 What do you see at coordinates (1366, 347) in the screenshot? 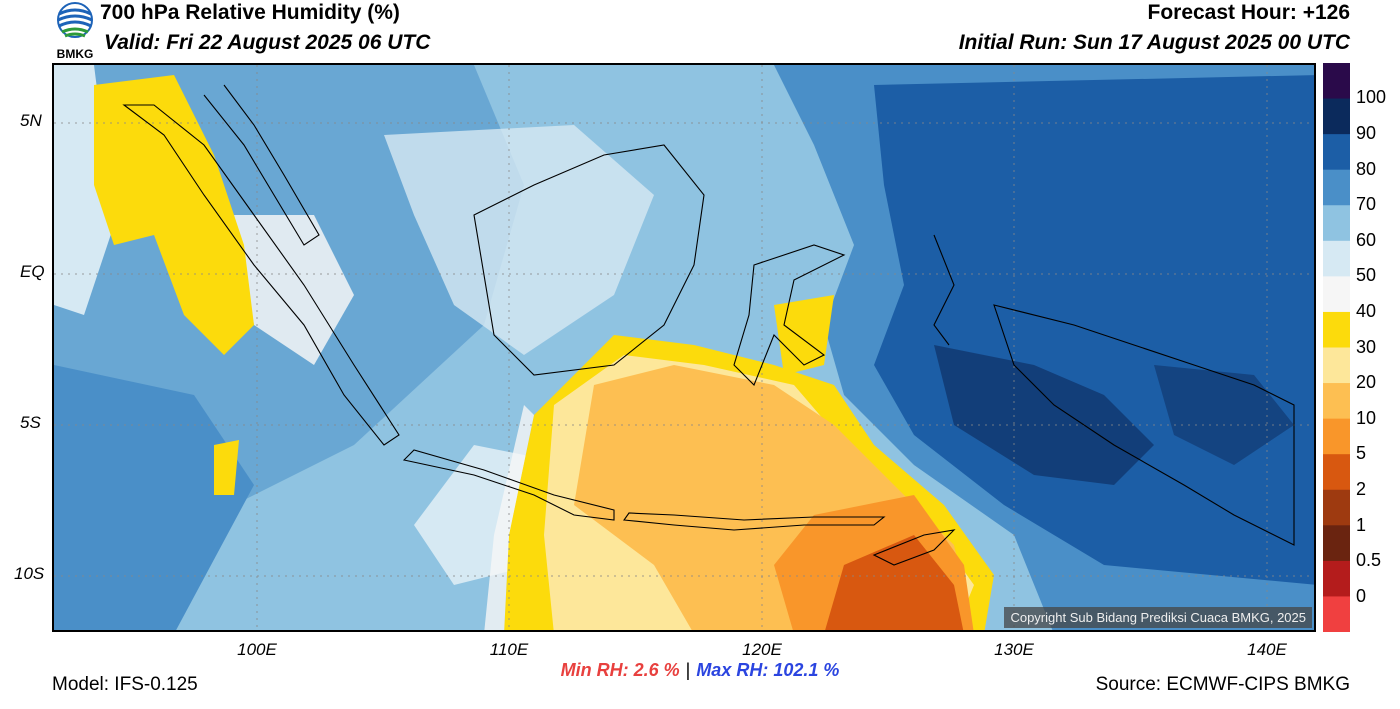
I see `colorbar-label-30: 30` at bounding box center [1366, 347].